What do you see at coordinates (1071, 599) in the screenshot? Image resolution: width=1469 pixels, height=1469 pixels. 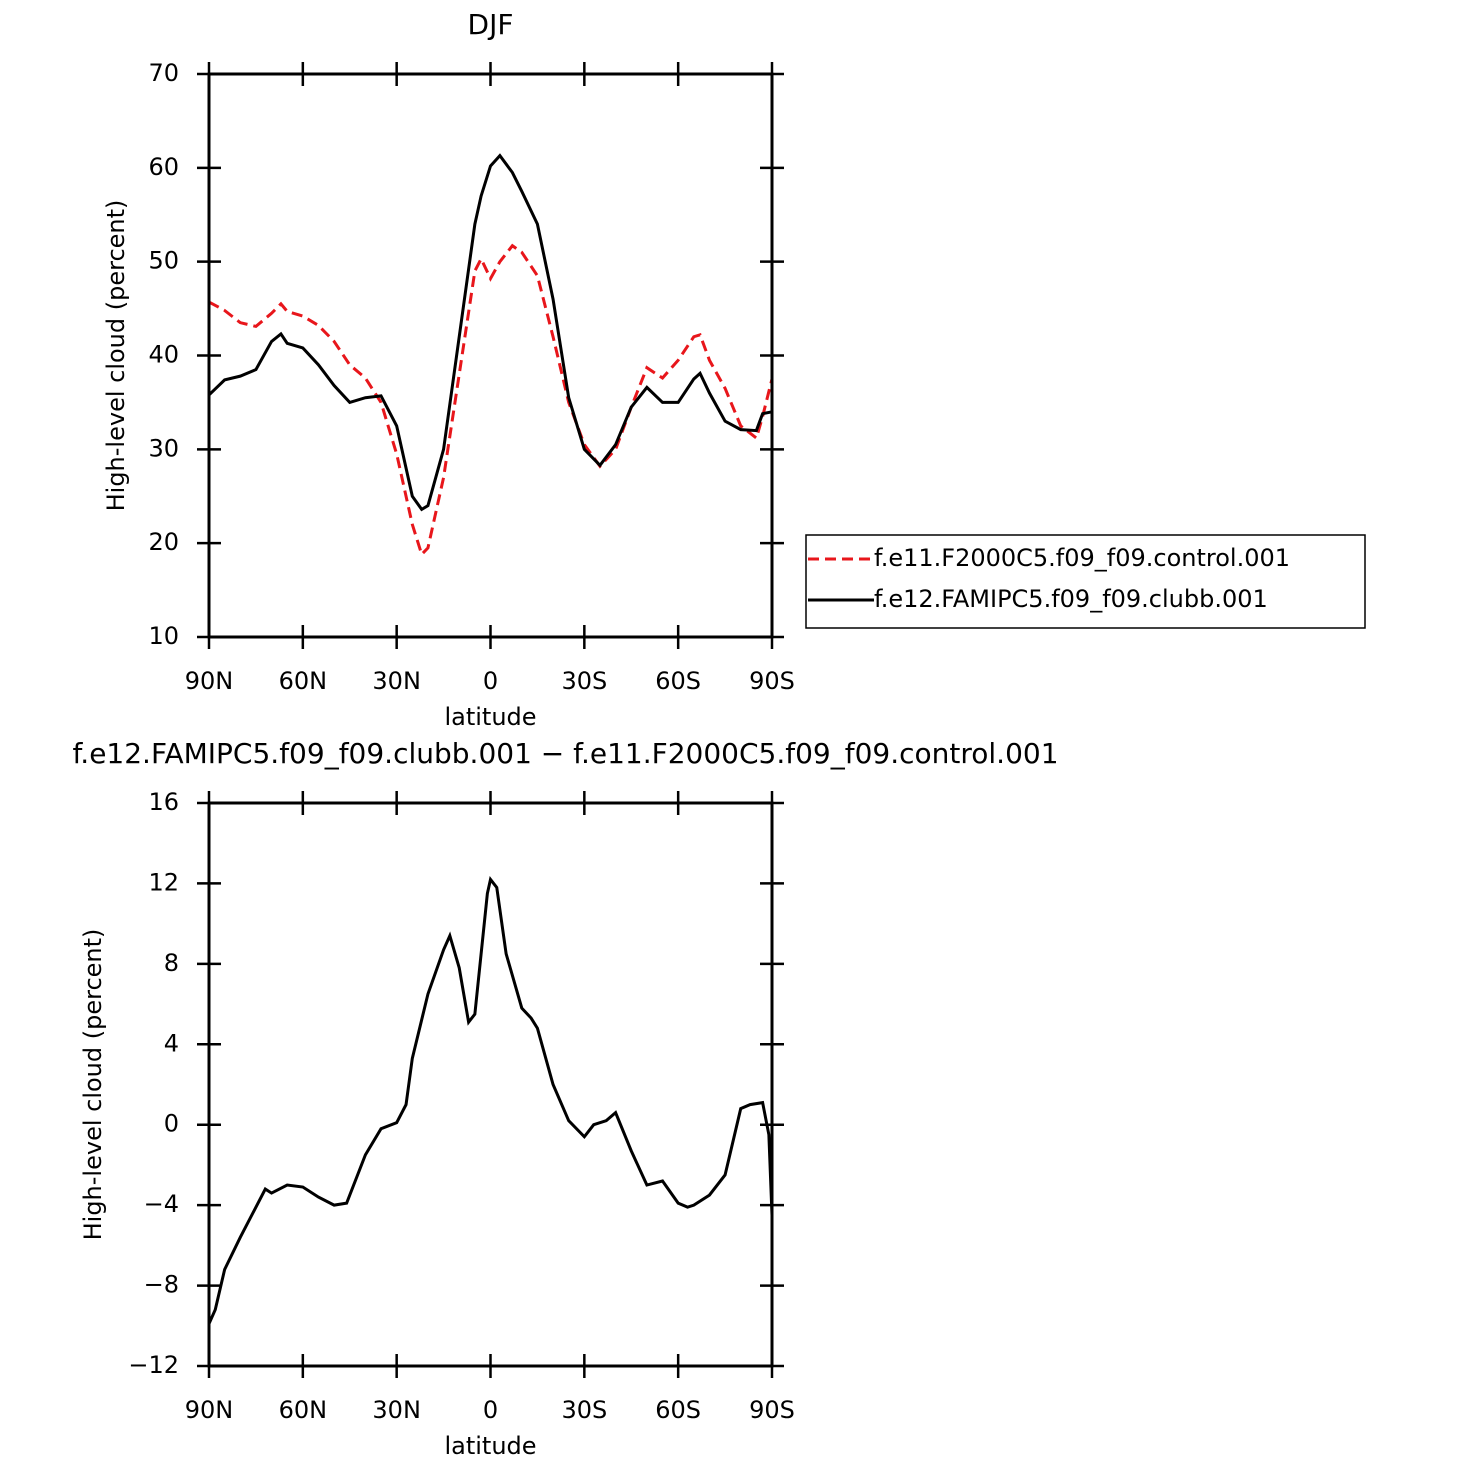 I see `legend-label: f.e12.FAMIPC5.f09_f09.clubb.001` at bounding box center [1071, 599].